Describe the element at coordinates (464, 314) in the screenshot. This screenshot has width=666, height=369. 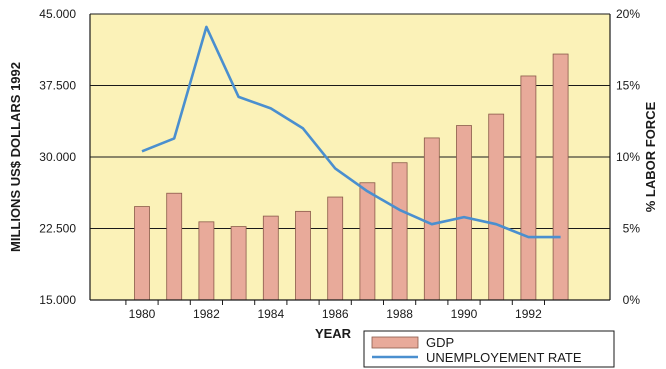
I see `x-tick-label-1990: 1990` at that location.